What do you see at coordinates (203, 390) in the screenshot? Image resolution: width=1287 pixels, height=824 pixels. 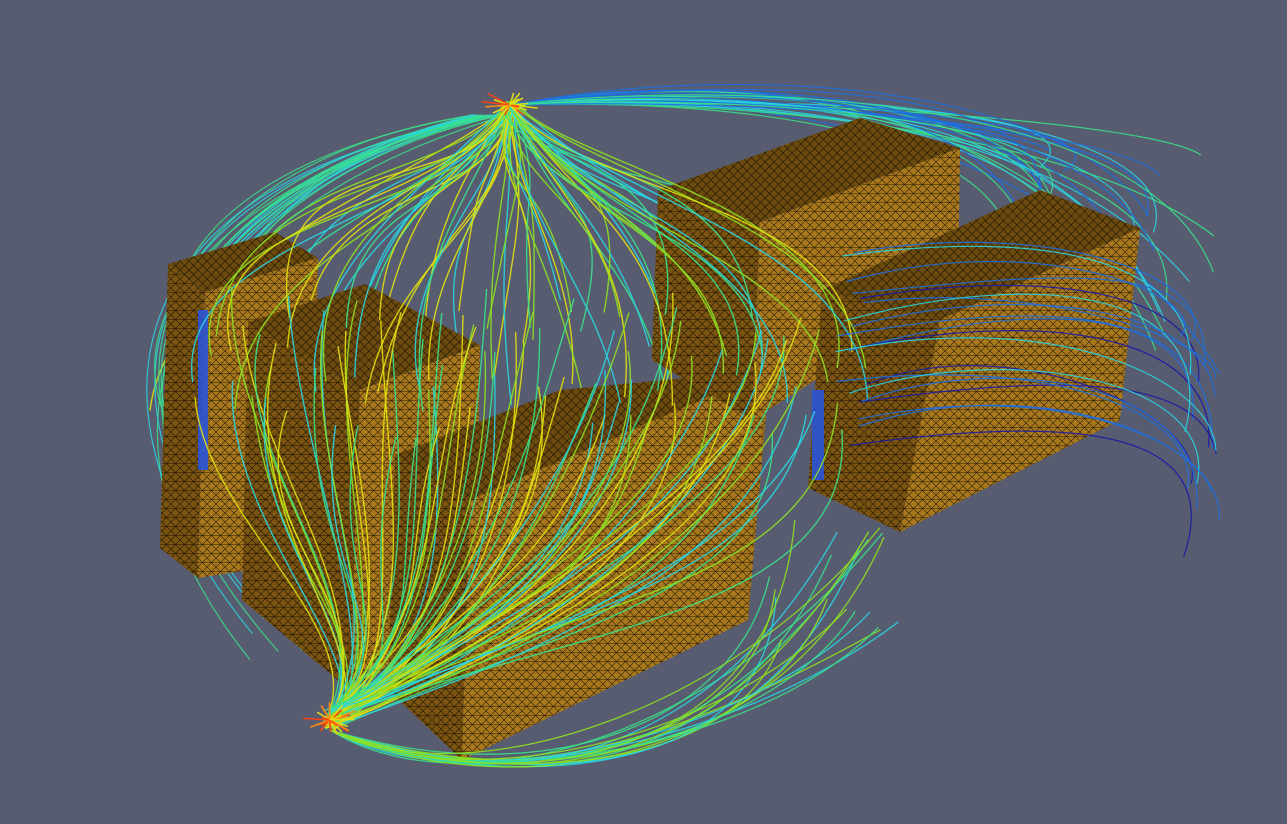 I see `magnet-bar-left` at bounding box center [203, 390].